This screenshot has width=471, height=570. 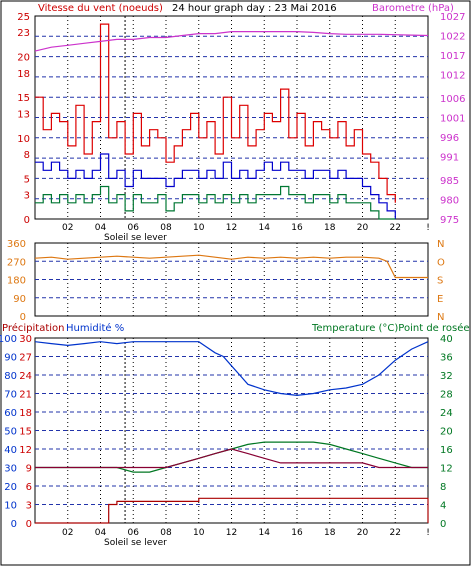 I want to click on panel-3-right-tick-label: 24, so click(x=446, y=413).